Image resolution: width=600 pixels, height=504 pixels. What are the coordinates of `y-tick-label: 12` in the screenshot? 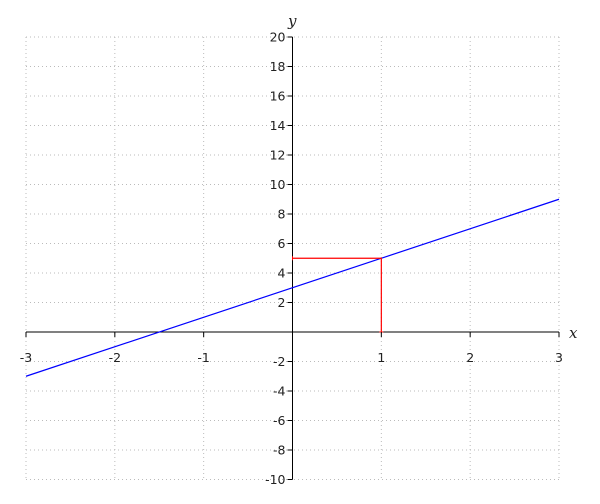 It's located at (278, 155).